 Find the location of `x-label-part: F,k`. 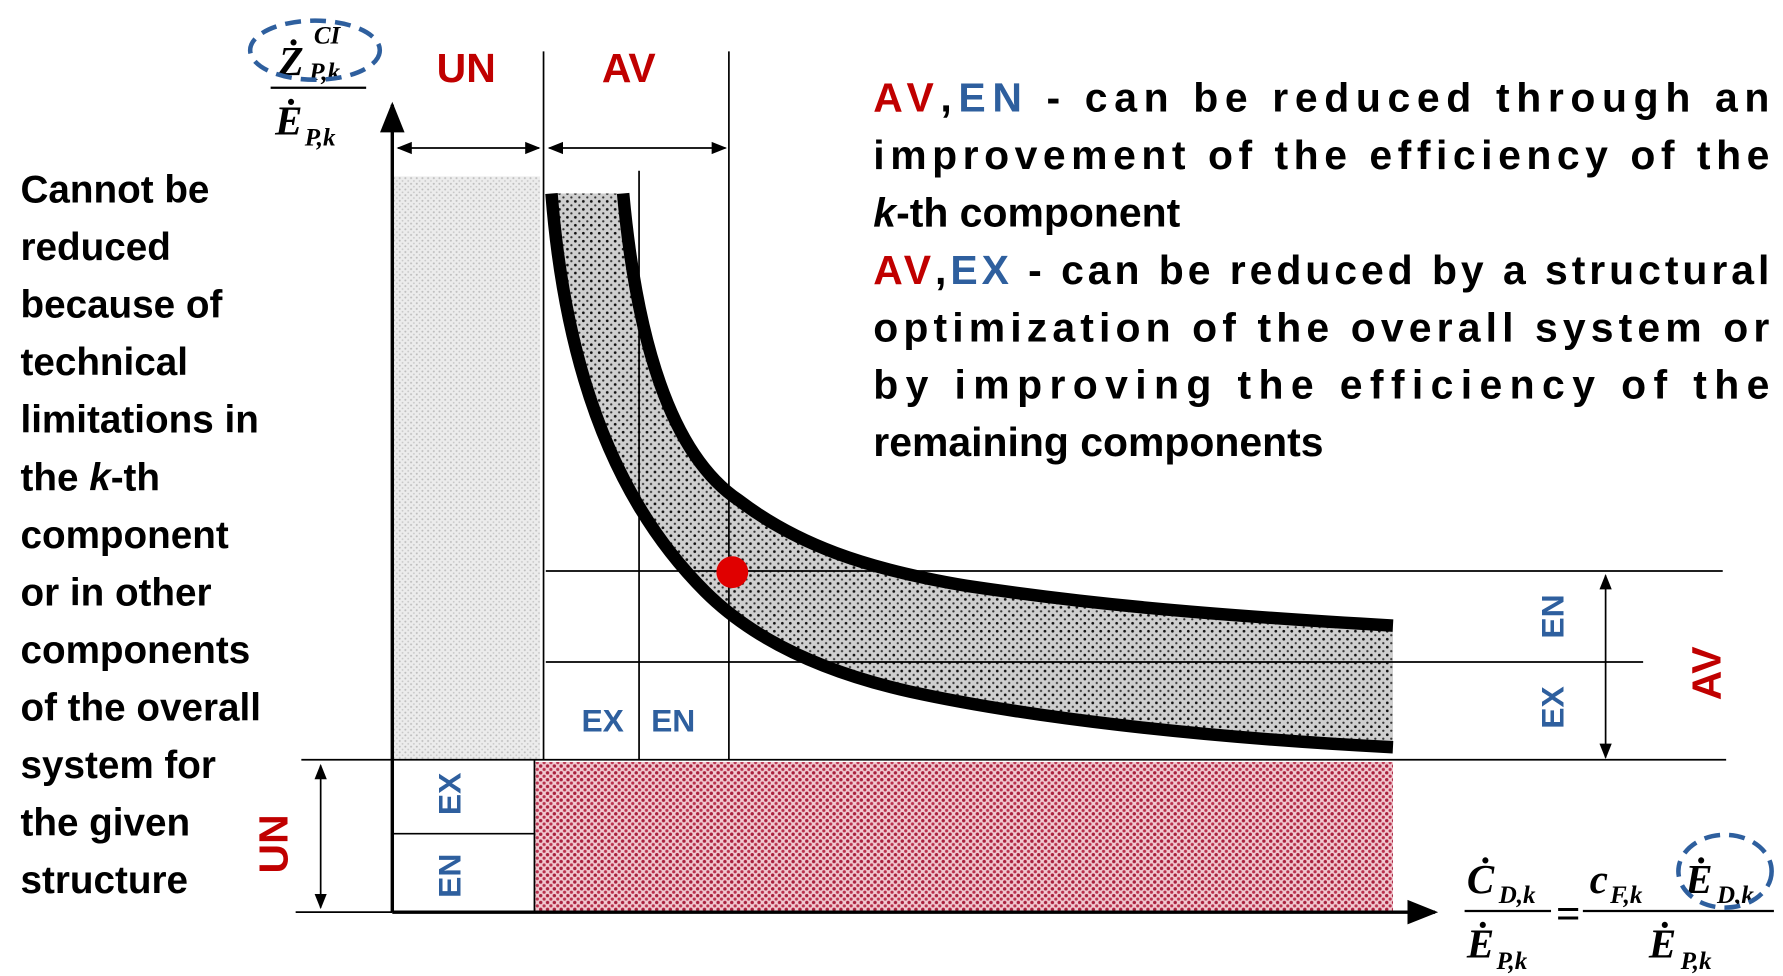

x-label-part: F,k is located at coordinates (1626, 895).